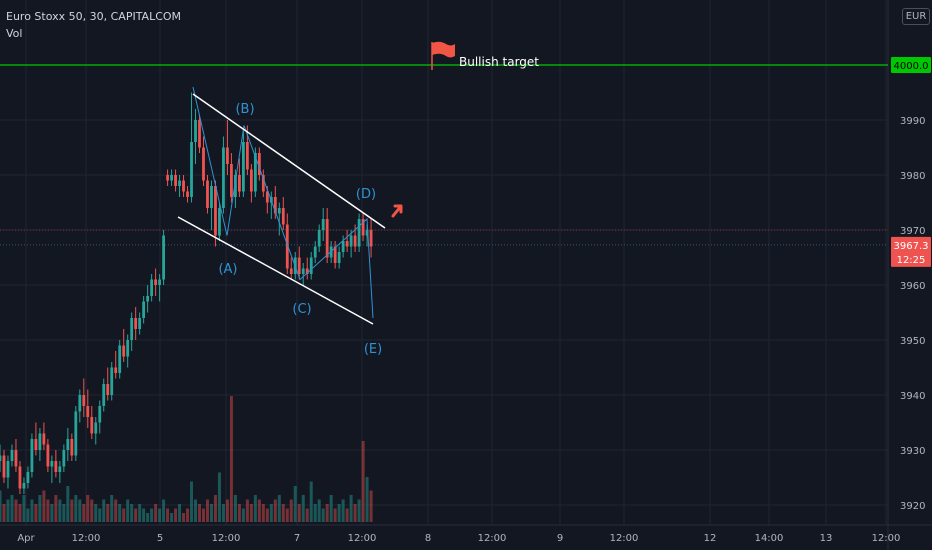 The width and height of the screenshot is (932, 550). Describe the element at coordinates (911, 251) in the screenshot. I see `current-price-tag-bg` at that location.